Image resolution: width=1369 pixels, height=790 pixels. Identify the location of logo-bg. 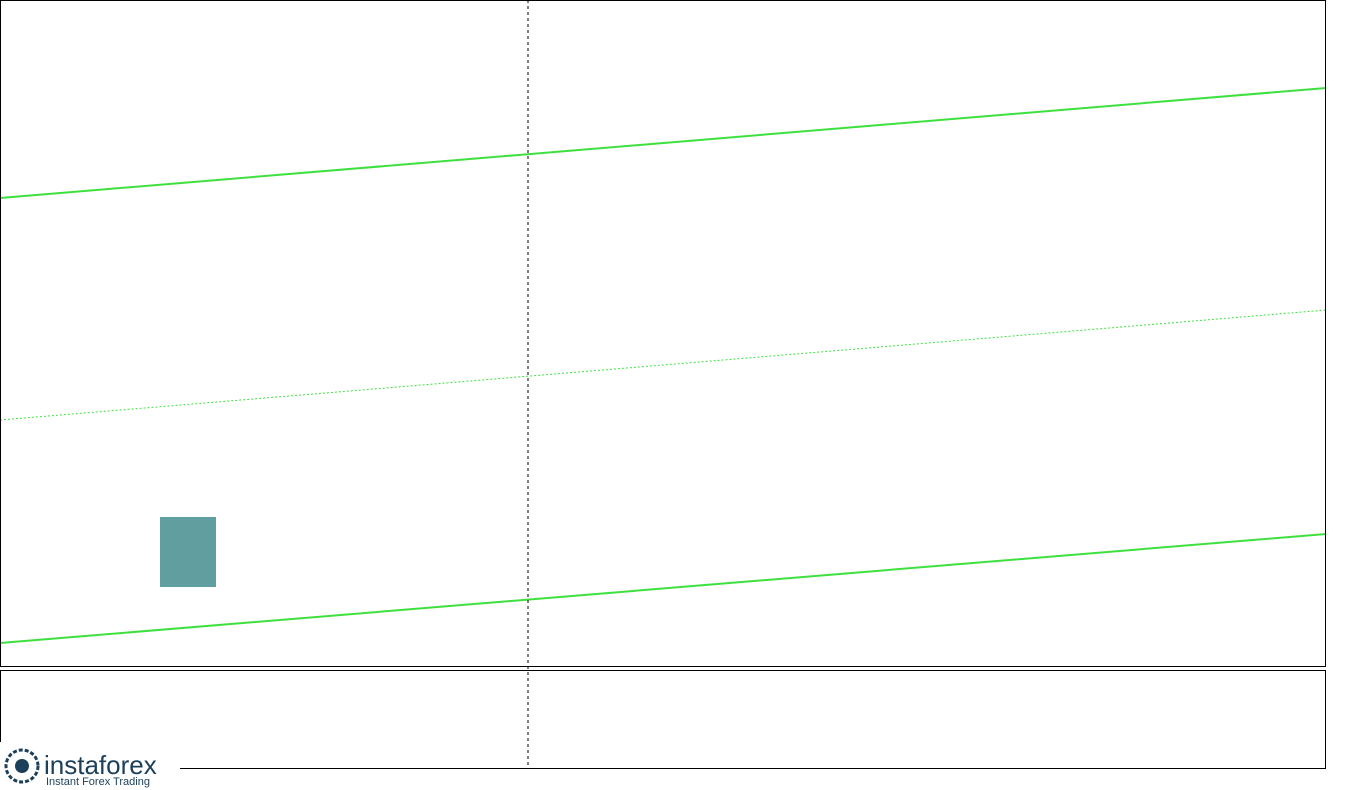
(90, 766).